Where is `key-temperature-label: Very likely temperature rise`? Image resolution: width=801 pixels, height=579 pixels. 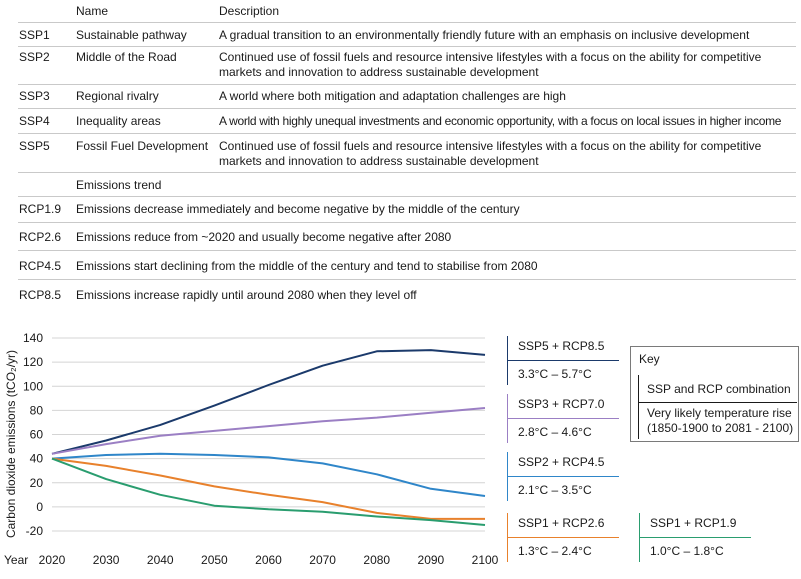
key-temperature-label: Very likely temperature rise is located at coordinates (719, 413).